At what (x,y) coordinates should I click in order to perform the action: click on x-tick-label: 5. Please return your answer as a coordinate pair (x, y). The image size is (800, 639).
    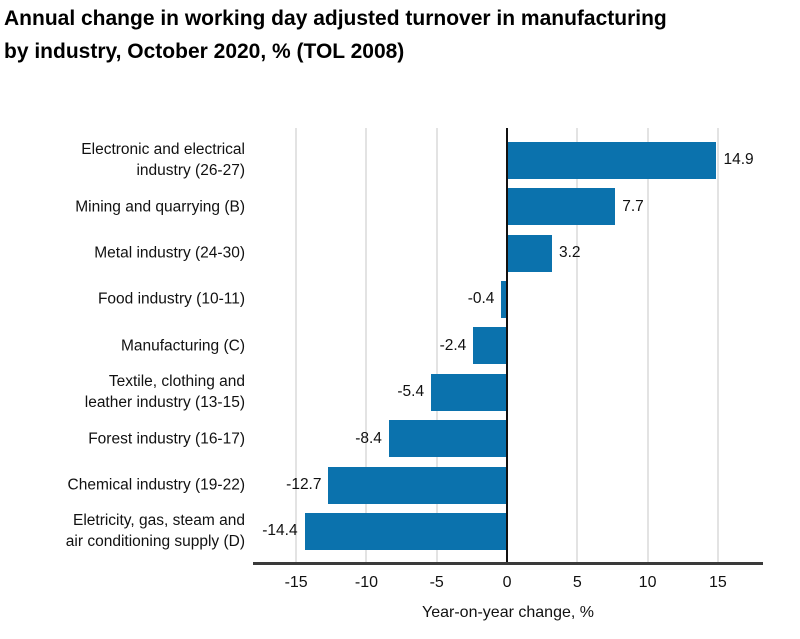
    Looking at the image, I should click on (577, 582).